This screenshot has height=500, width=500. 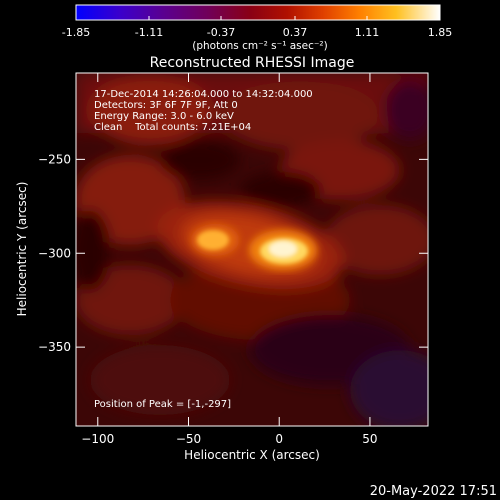 I want to click on x-axis-label: Heliocentric X (arcsec), so click(x=252, y=455).